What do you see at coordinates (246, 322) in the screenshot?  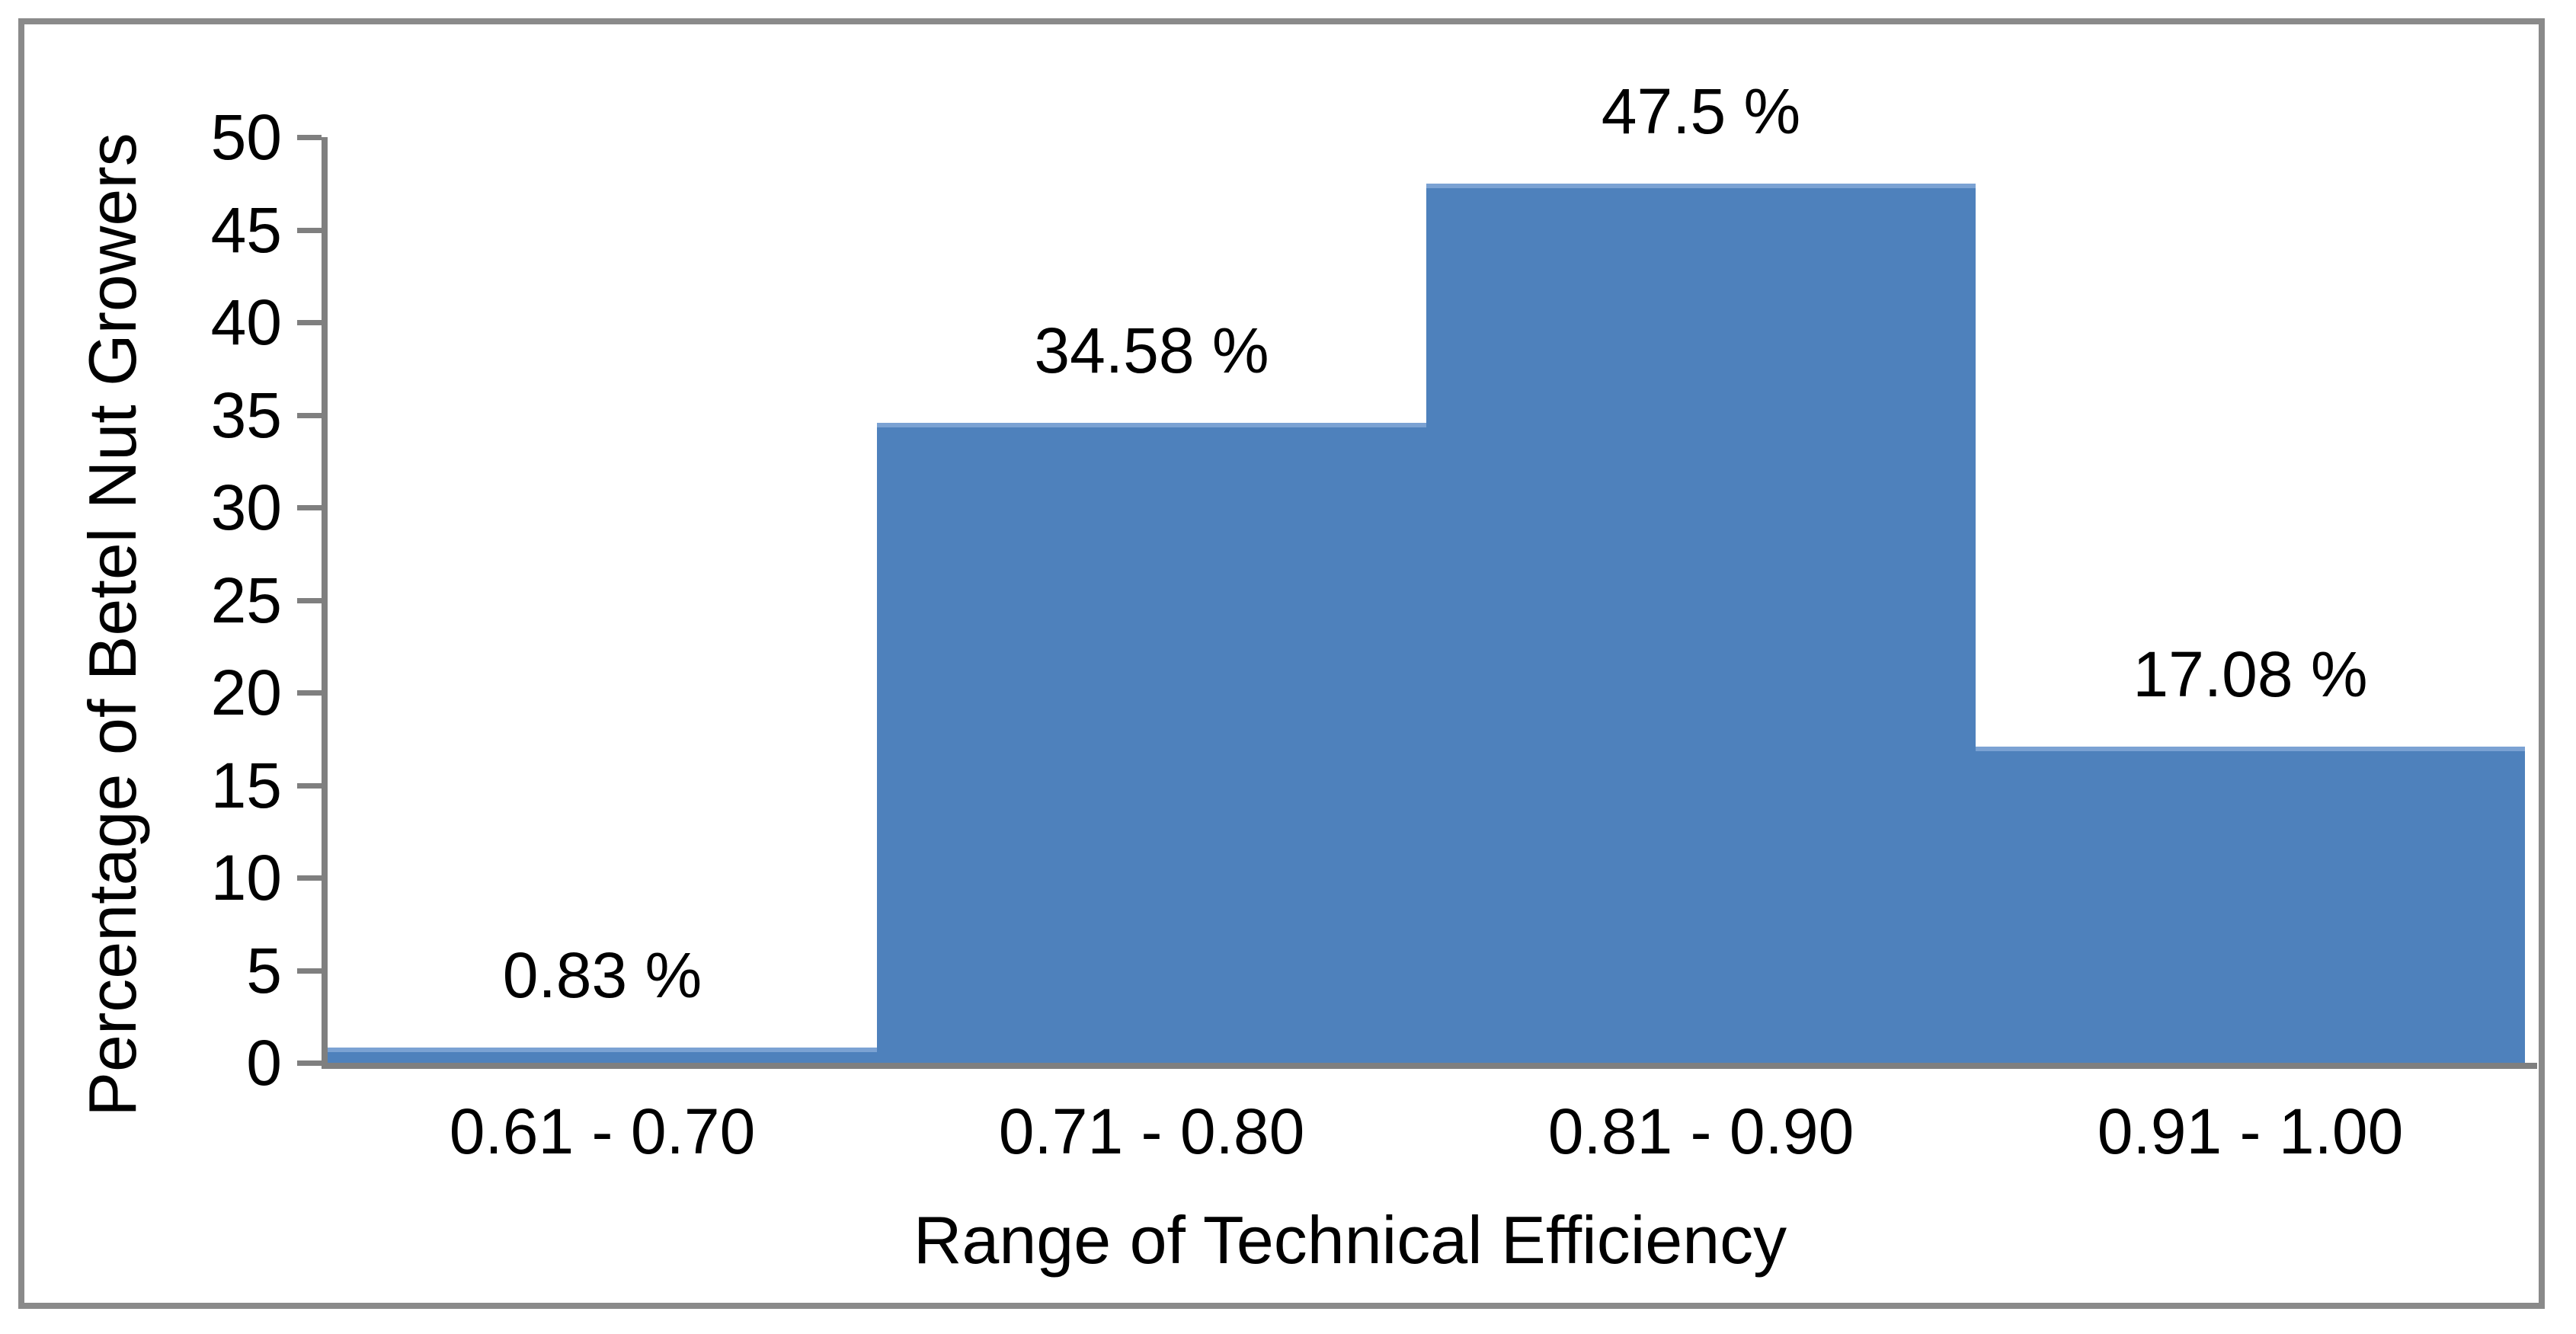 I see `y-tick-label: 40` at bounding box center [246, 322].